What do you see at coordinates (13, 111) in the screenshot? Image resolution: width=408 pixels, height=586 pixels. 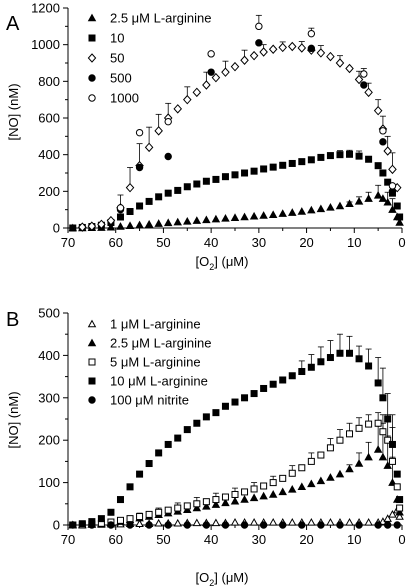 I see `panel-a-y-axis-label: [NO] (nM)` at bounding box center [13, 111].